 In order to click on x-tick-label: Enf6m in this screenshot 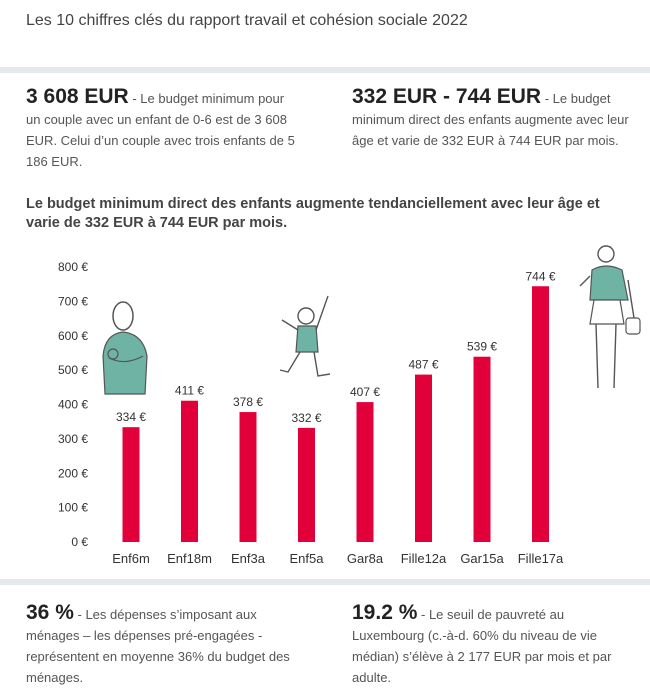, I will do `click(131, 558)`.